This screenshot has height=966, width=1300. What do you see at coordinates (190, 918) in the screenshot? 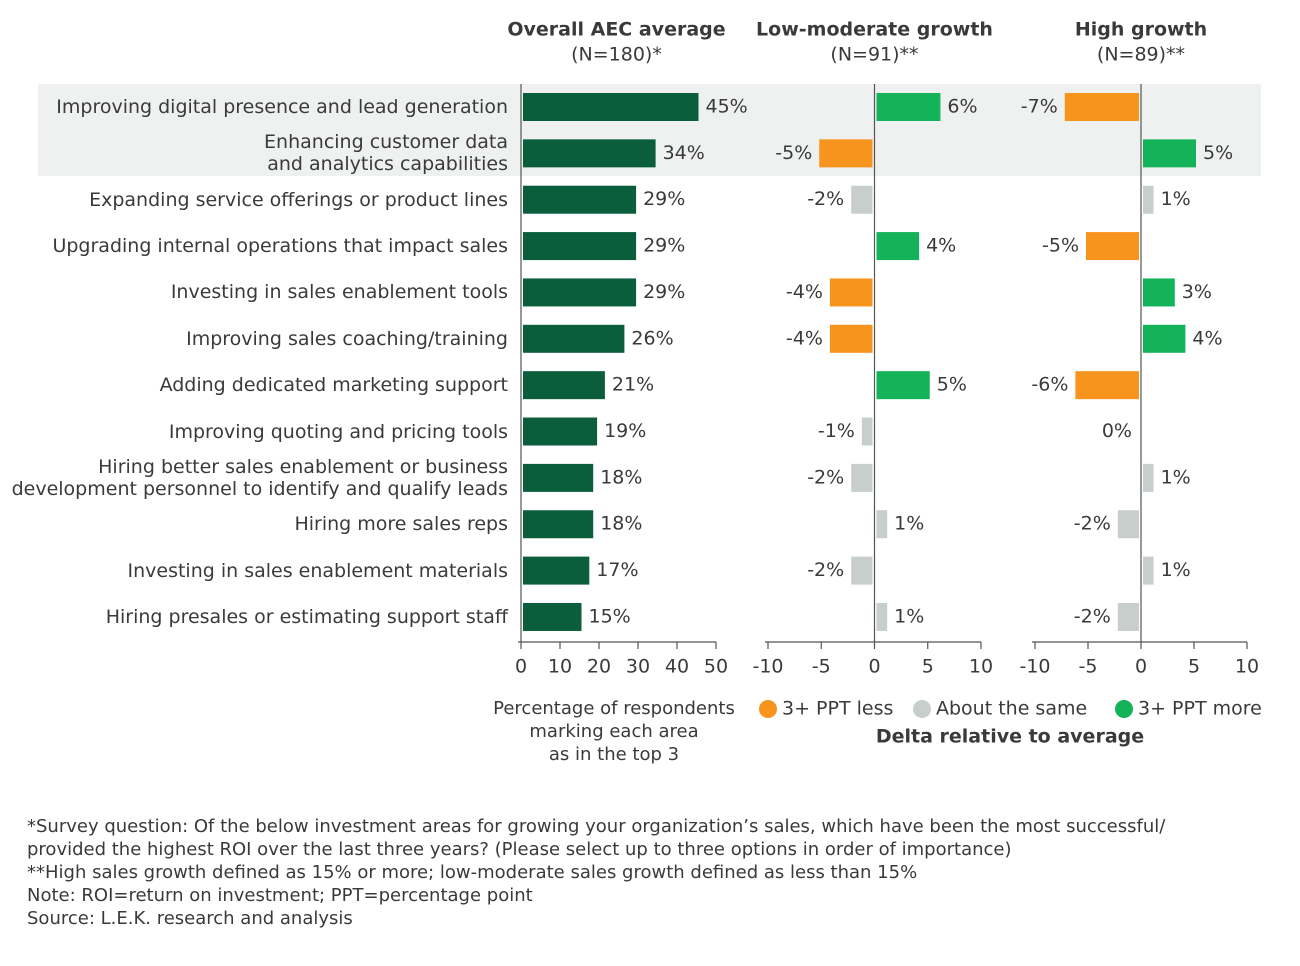
I see `footnote: Source: L.E.K. research and analysis` at bounding box center [190, 918].